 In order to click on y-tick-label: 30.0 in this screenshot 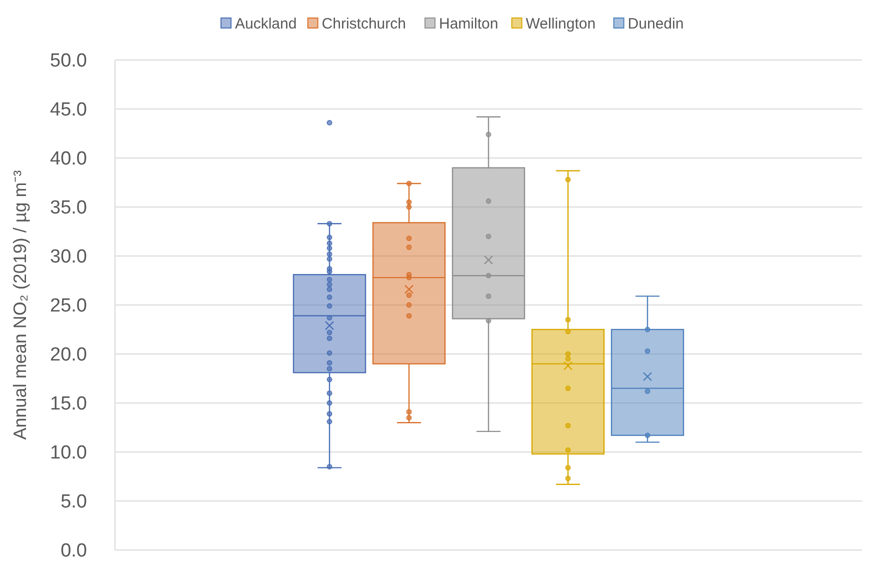, I will do `click(68, 257)`.